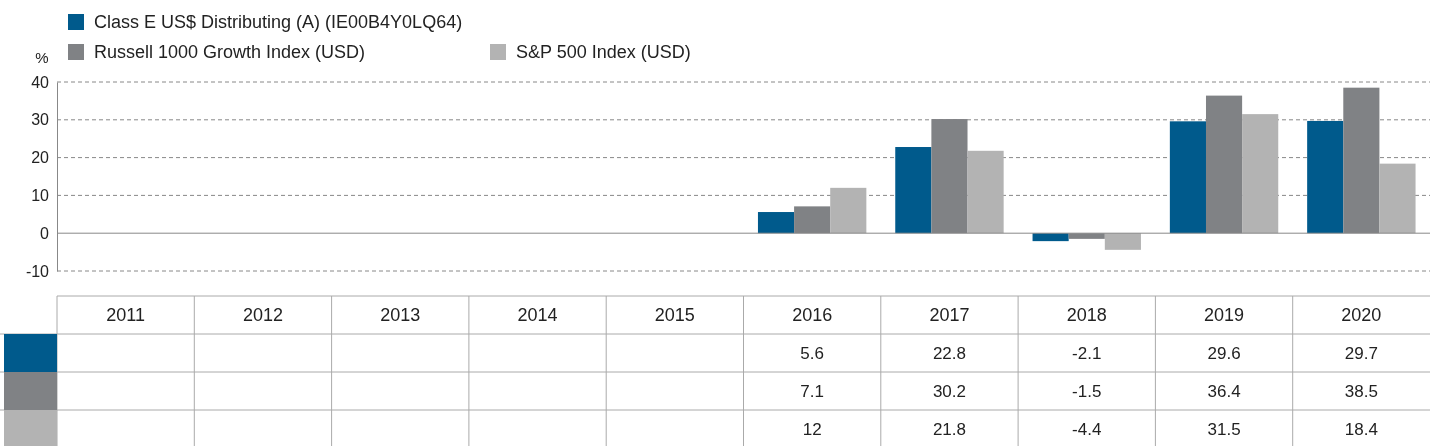 The image size is (1430, 446). What do you see at coordinates (674, 315) in the screenshot?
I see `x-tick-label: 2015` at bounding box center [674, 315].